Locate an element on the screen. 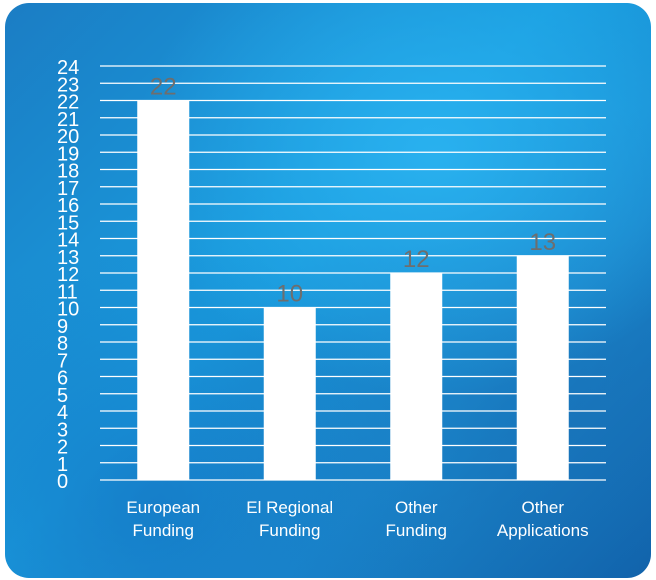 Image resolution: width=656 pixels, height=580 pixels. y-tick-label: 7 is located at coordinates (62, 361).